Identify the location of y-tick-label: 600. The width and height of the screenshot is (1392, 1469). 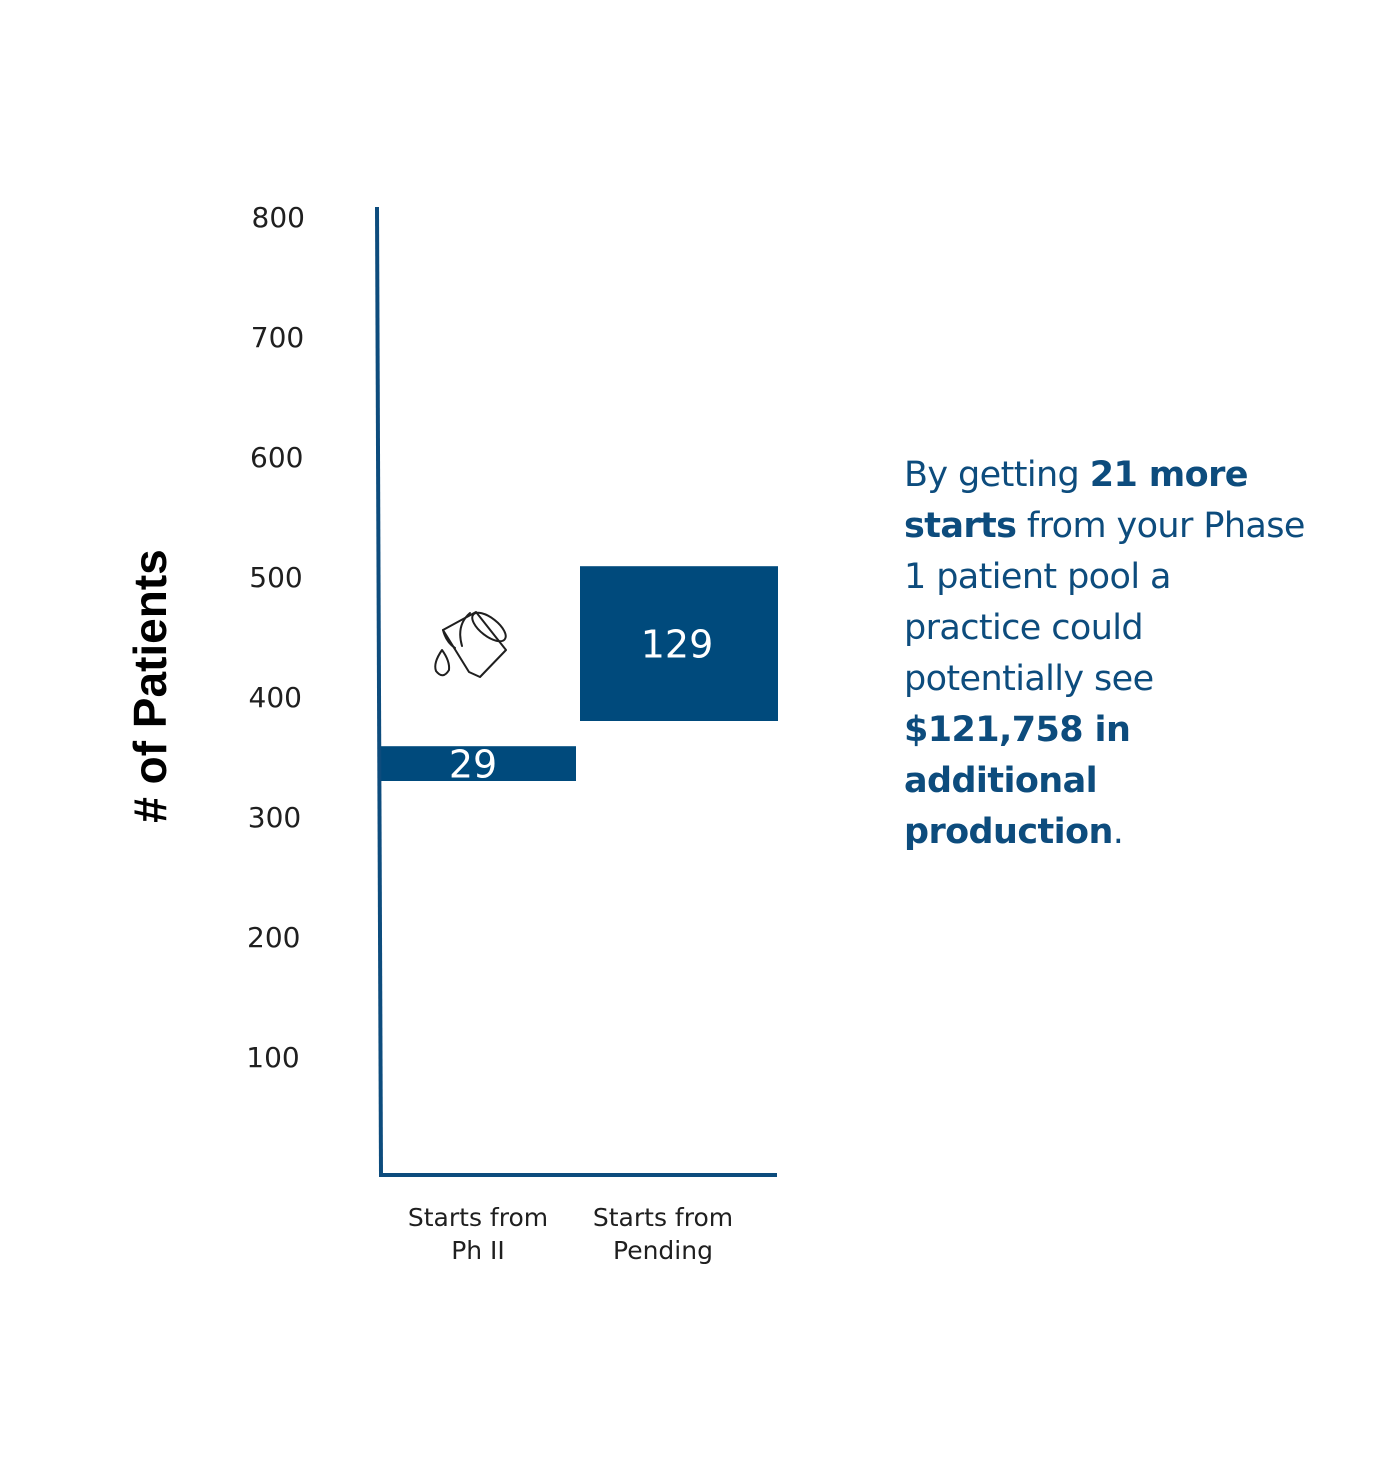
(276, 457).